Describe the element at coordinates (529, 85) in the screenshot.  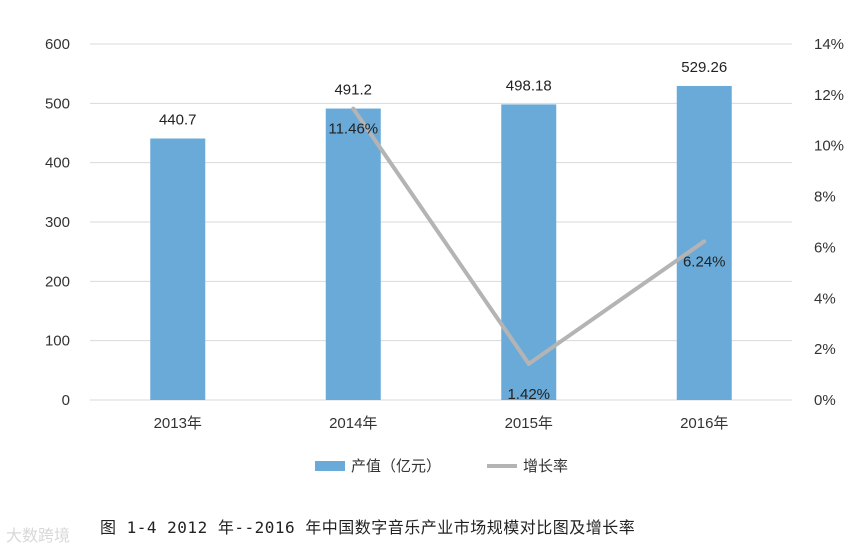
I see `bar-value-label: 498.18` at that location.